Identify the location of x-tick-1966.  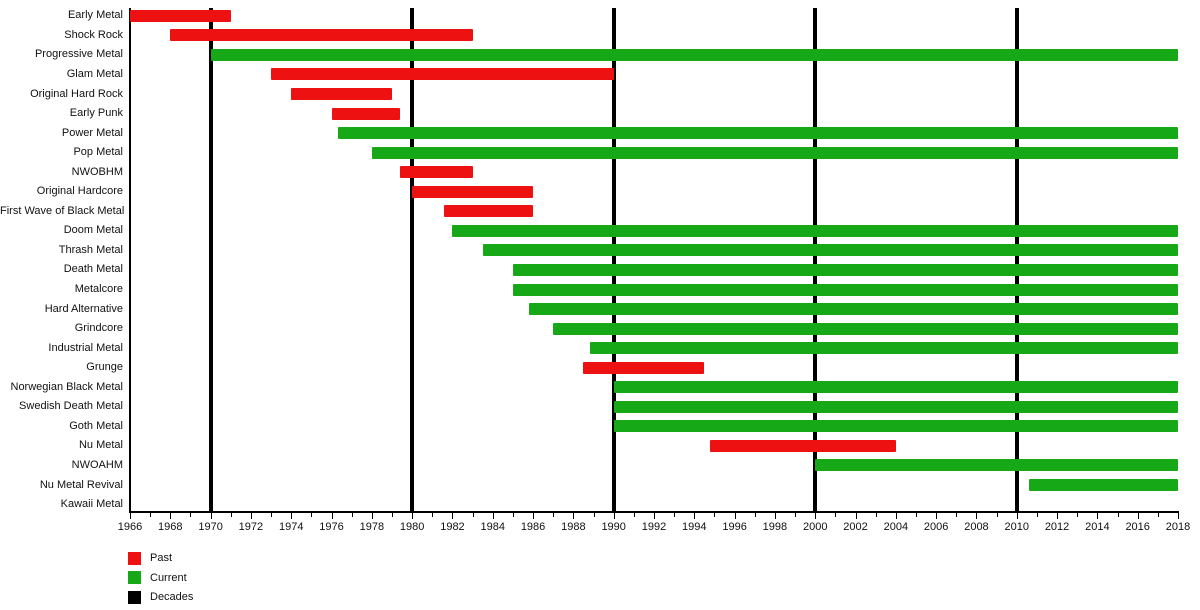
(130, 516).